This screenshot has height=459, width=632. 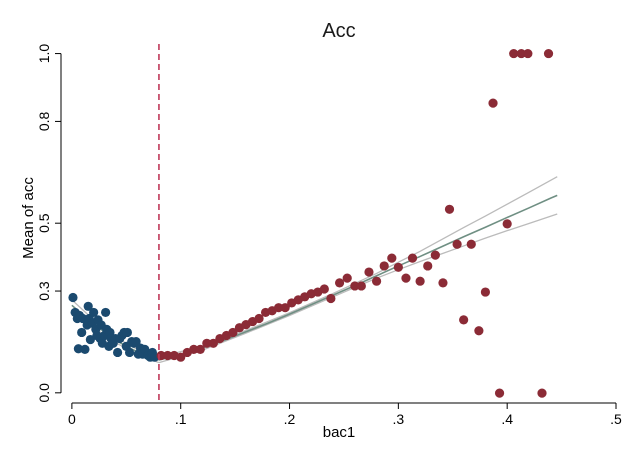 What do you see at coordinates (44, 291) in the screenshot?
I see `y-tick-label-1: 0.3` at bounding box center [44, 291].